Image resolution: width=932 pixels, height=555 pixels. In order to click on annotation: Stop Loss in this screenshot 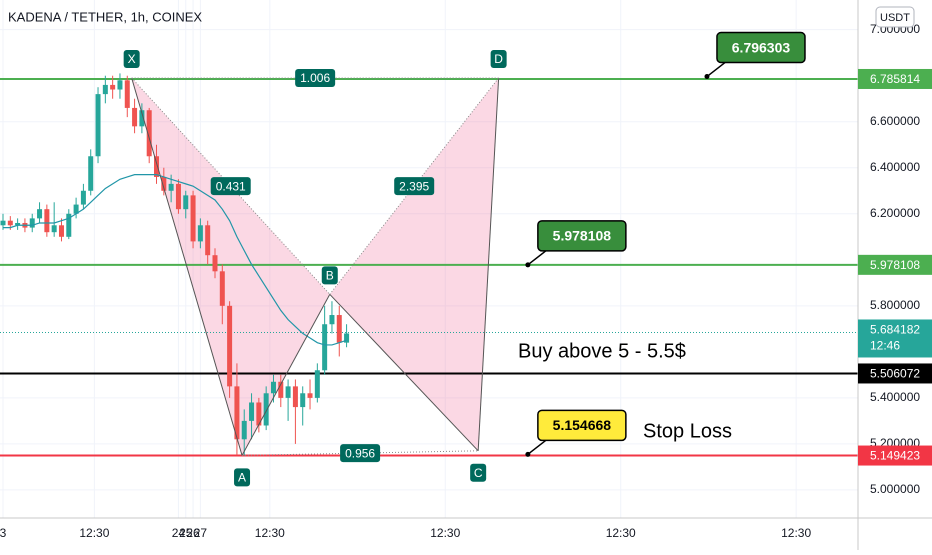, I will do `click(687, 431)`.